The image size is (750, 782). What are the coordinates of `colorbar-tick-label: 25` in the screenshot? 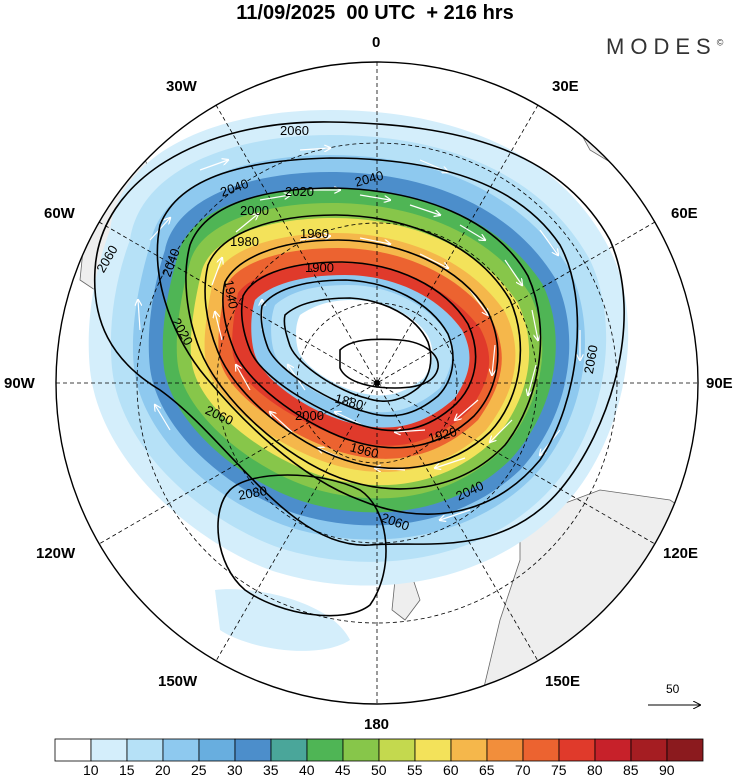 It's located at (199, 770).